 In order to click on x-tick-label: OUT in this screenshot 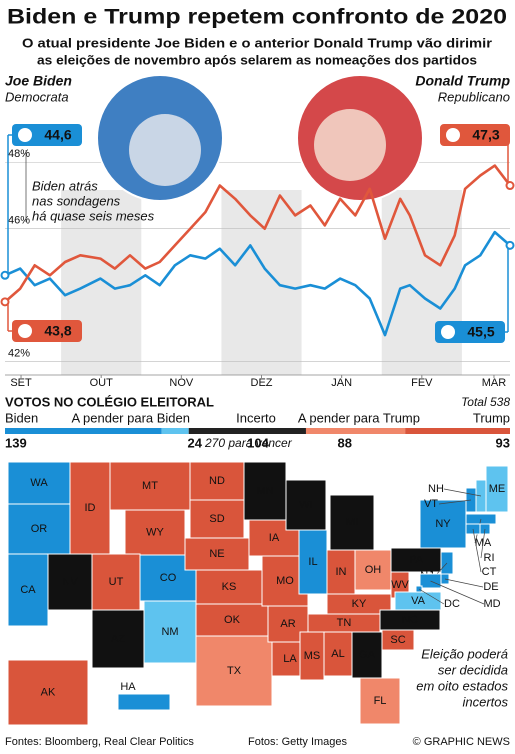, I will do `click(102, 383)`.